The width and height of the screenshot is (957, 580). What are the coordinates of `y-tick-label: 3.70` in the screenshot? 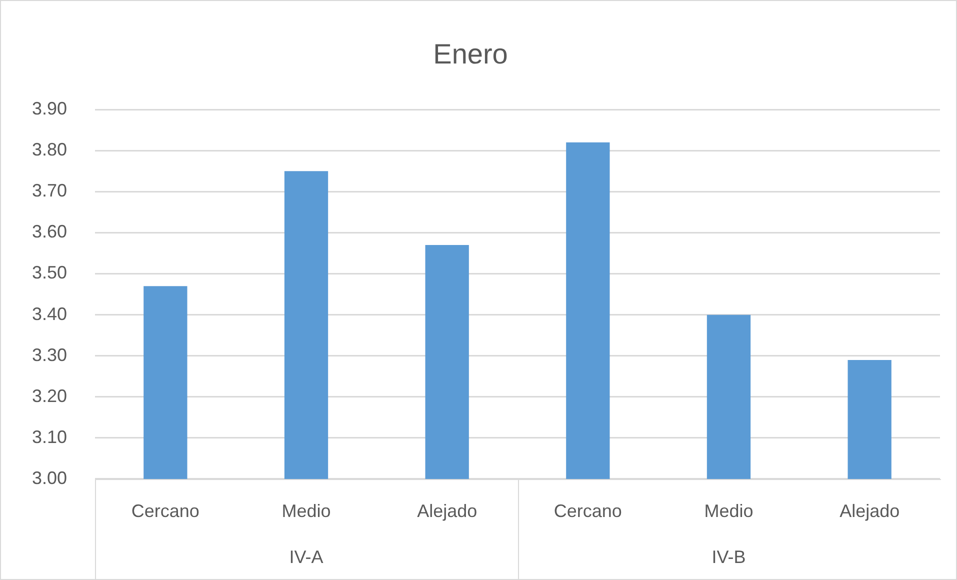 It's located at (49, 190).